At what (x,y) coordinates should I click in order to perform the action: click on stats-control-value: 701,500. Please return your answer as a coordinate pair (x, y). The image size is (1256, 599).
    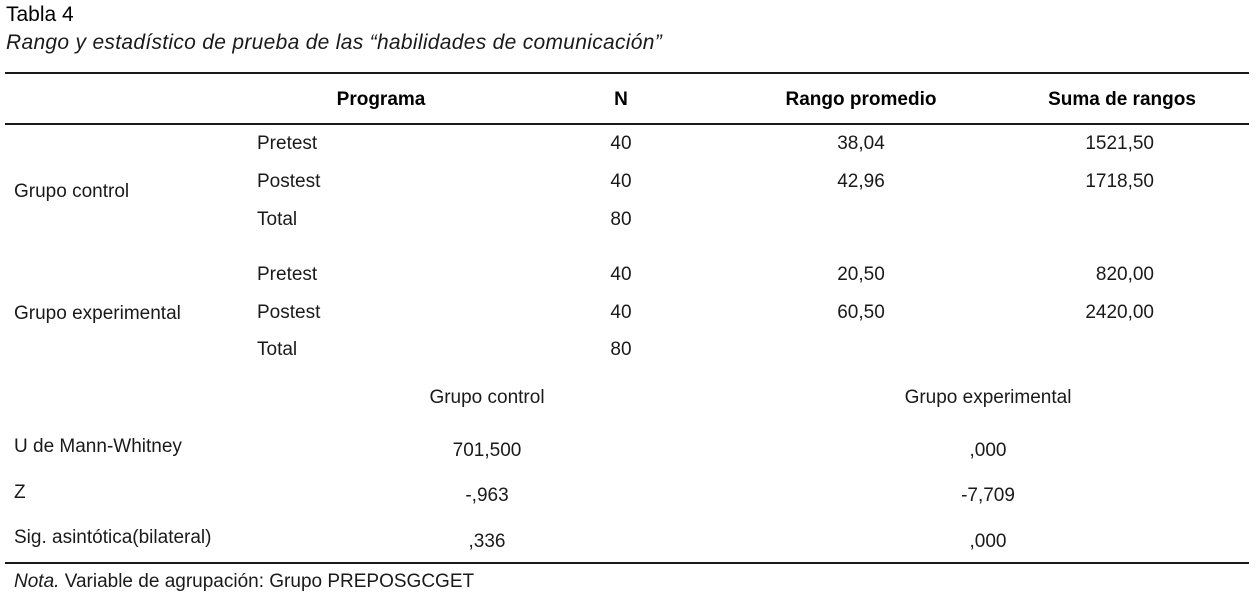
    Looking at the image, I should click on (487, 450).